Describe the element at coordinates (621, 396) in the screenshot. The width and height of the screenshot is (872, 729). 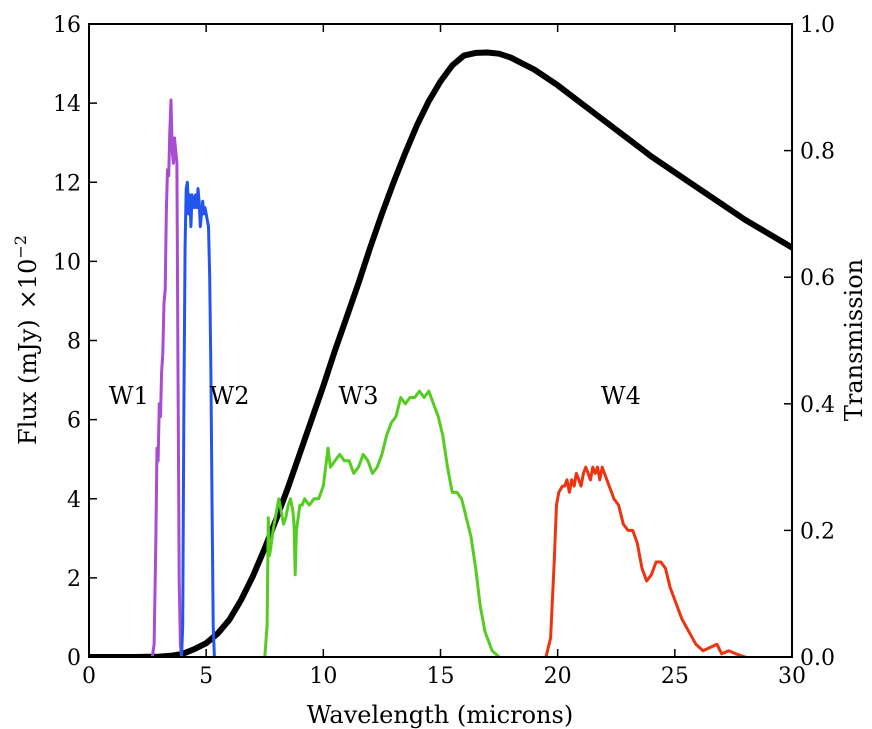
I see `band-label-w4: W4` at that location.